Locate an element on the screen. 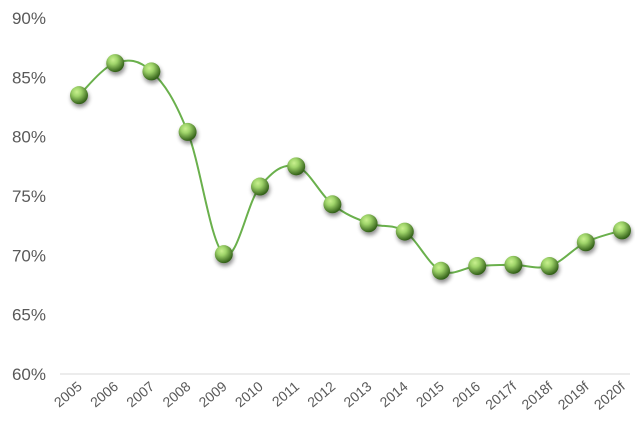 This screenshot has width=635, height=423. x-tick-label: 2009 is located at coordinates (213, 394).